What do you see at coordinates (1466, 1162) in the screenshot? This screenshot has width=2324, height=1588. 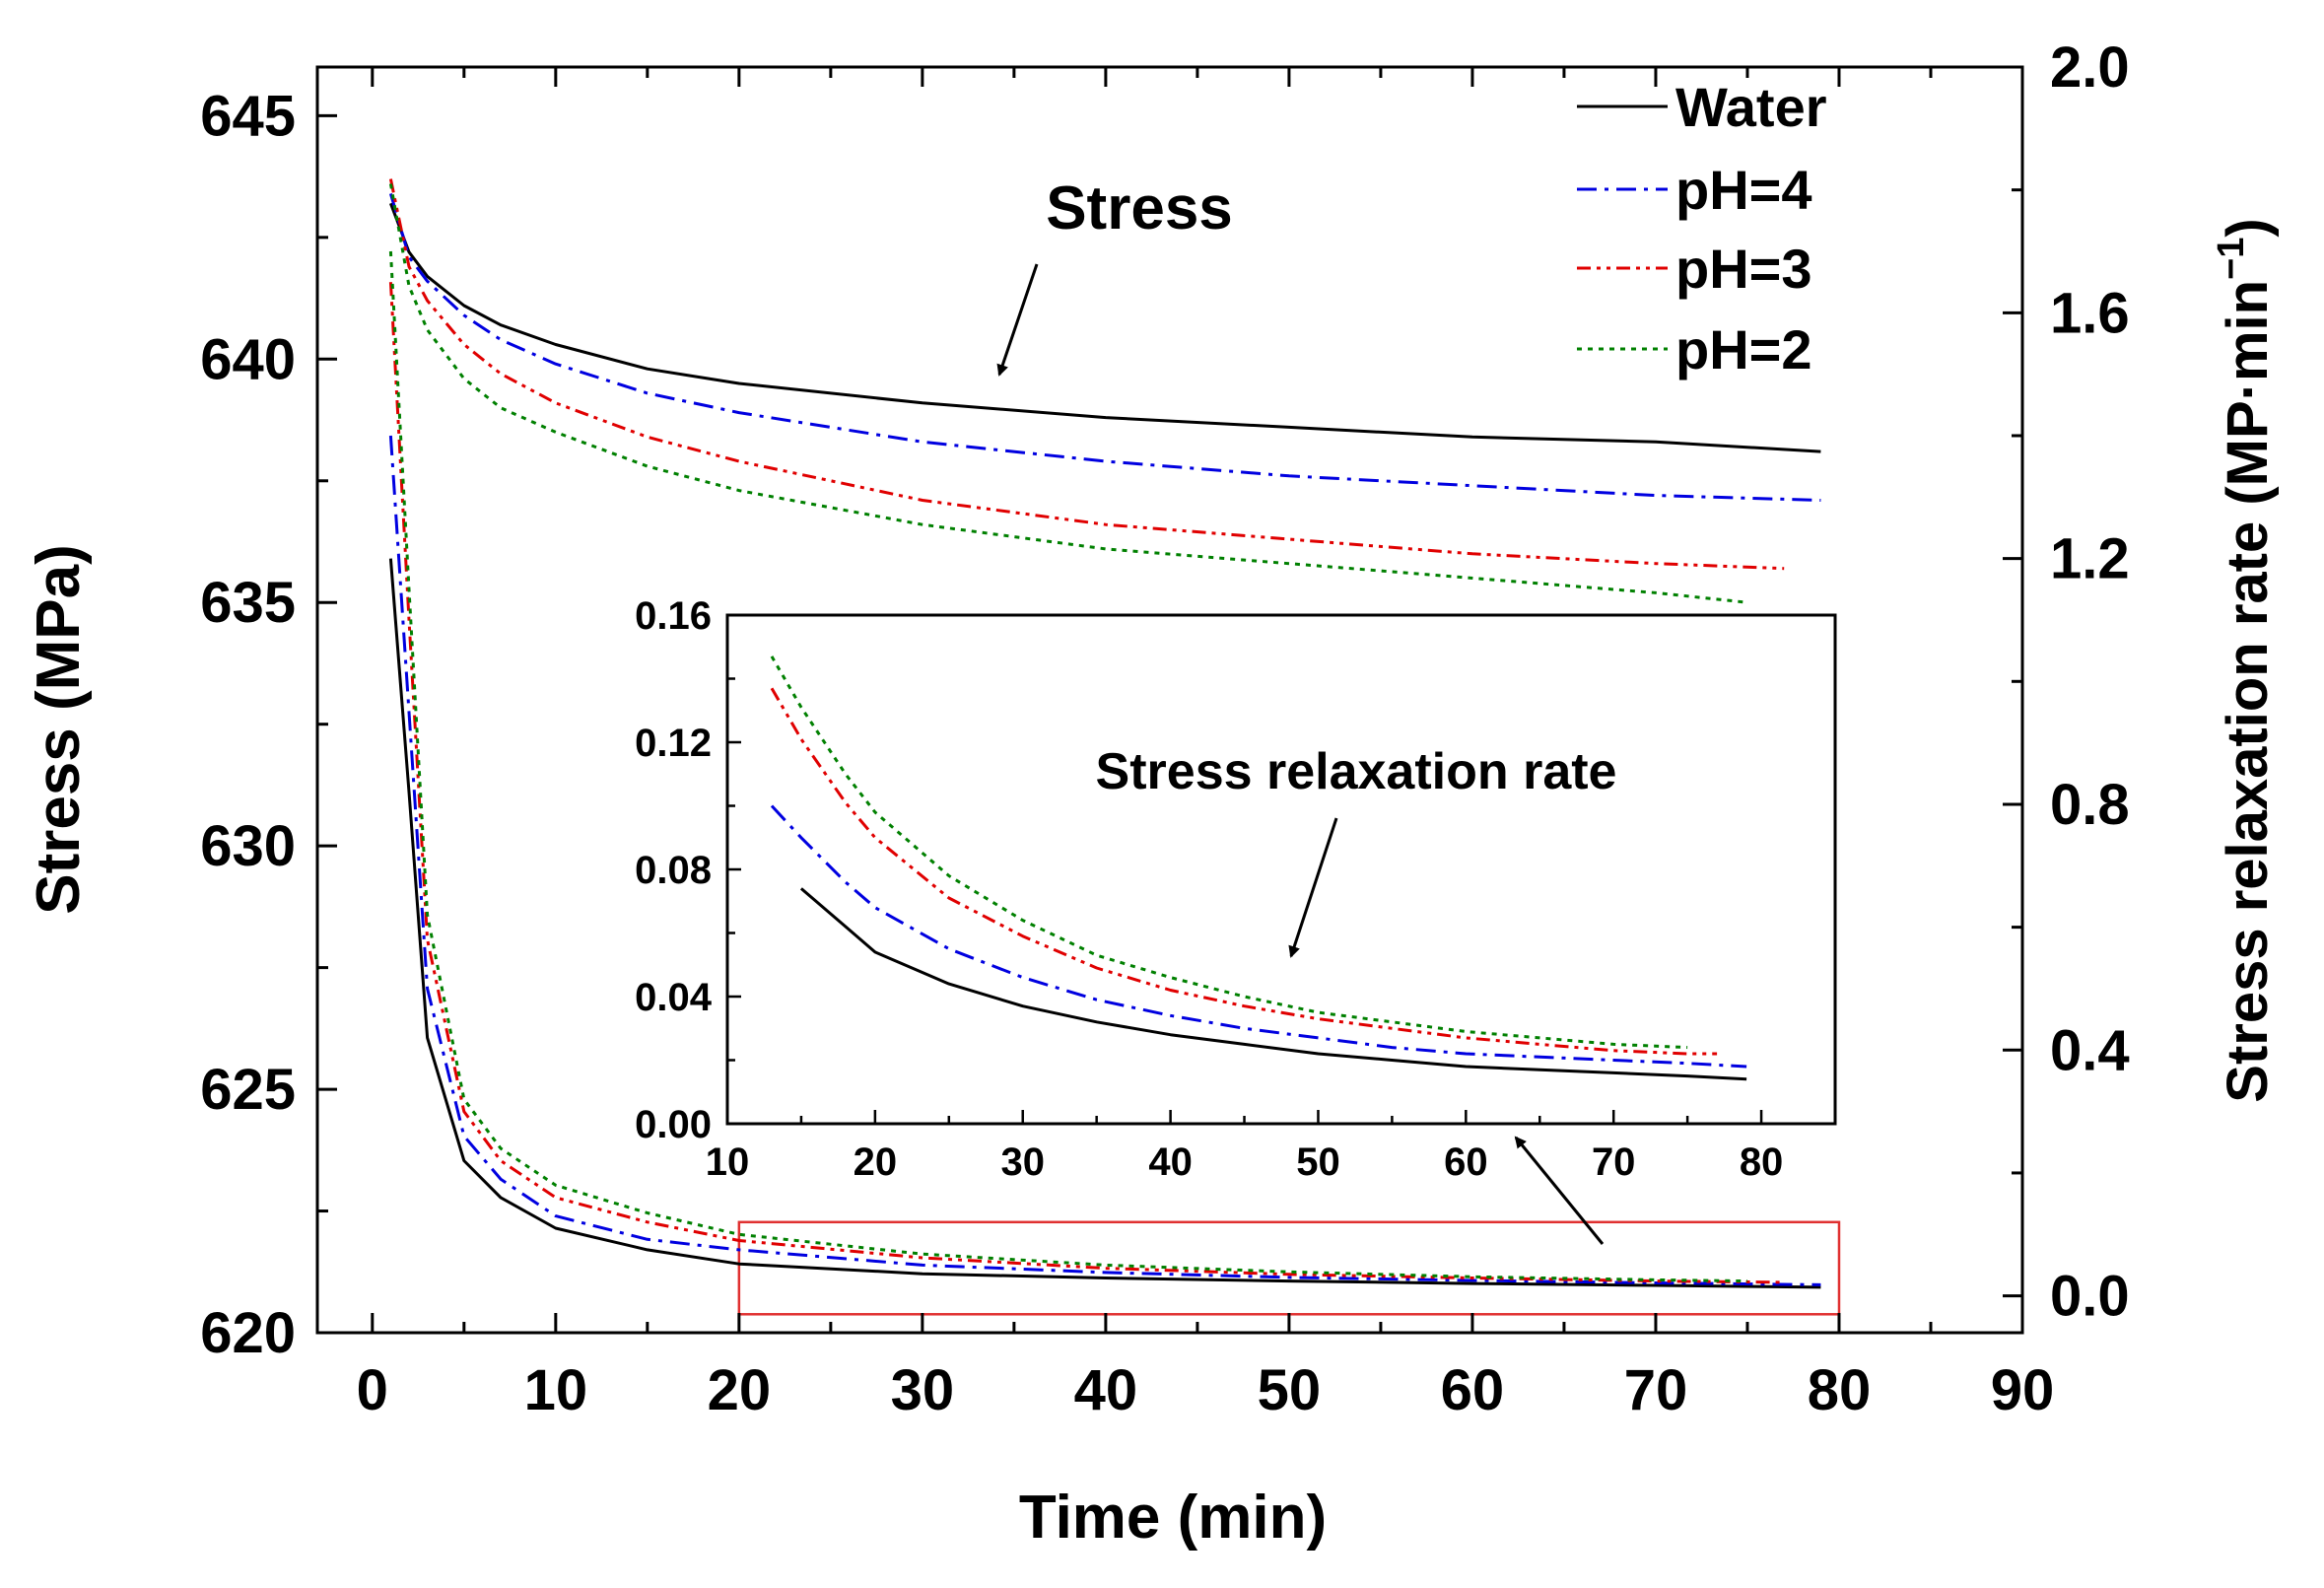 I see `inset-x-tick-label: 60` at bounding box center [1466, 1162].